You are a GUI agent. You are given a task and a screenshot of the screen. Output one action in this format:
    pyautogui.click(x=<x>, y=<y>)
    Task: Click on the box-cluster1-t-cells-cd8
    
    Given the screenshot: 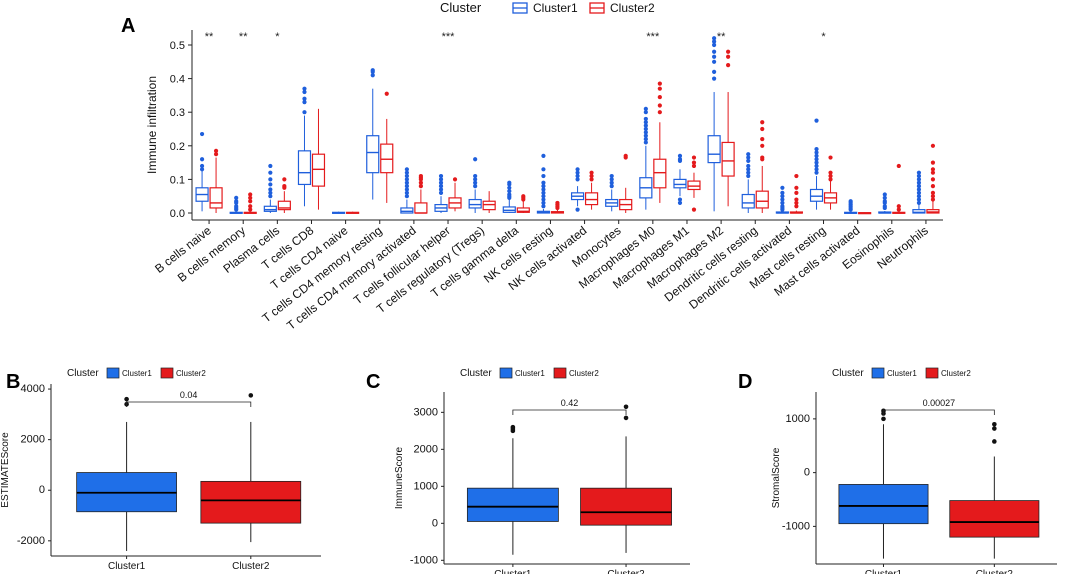 What is the action you would take?
    pyautogui.click(x=304, y=161)
    